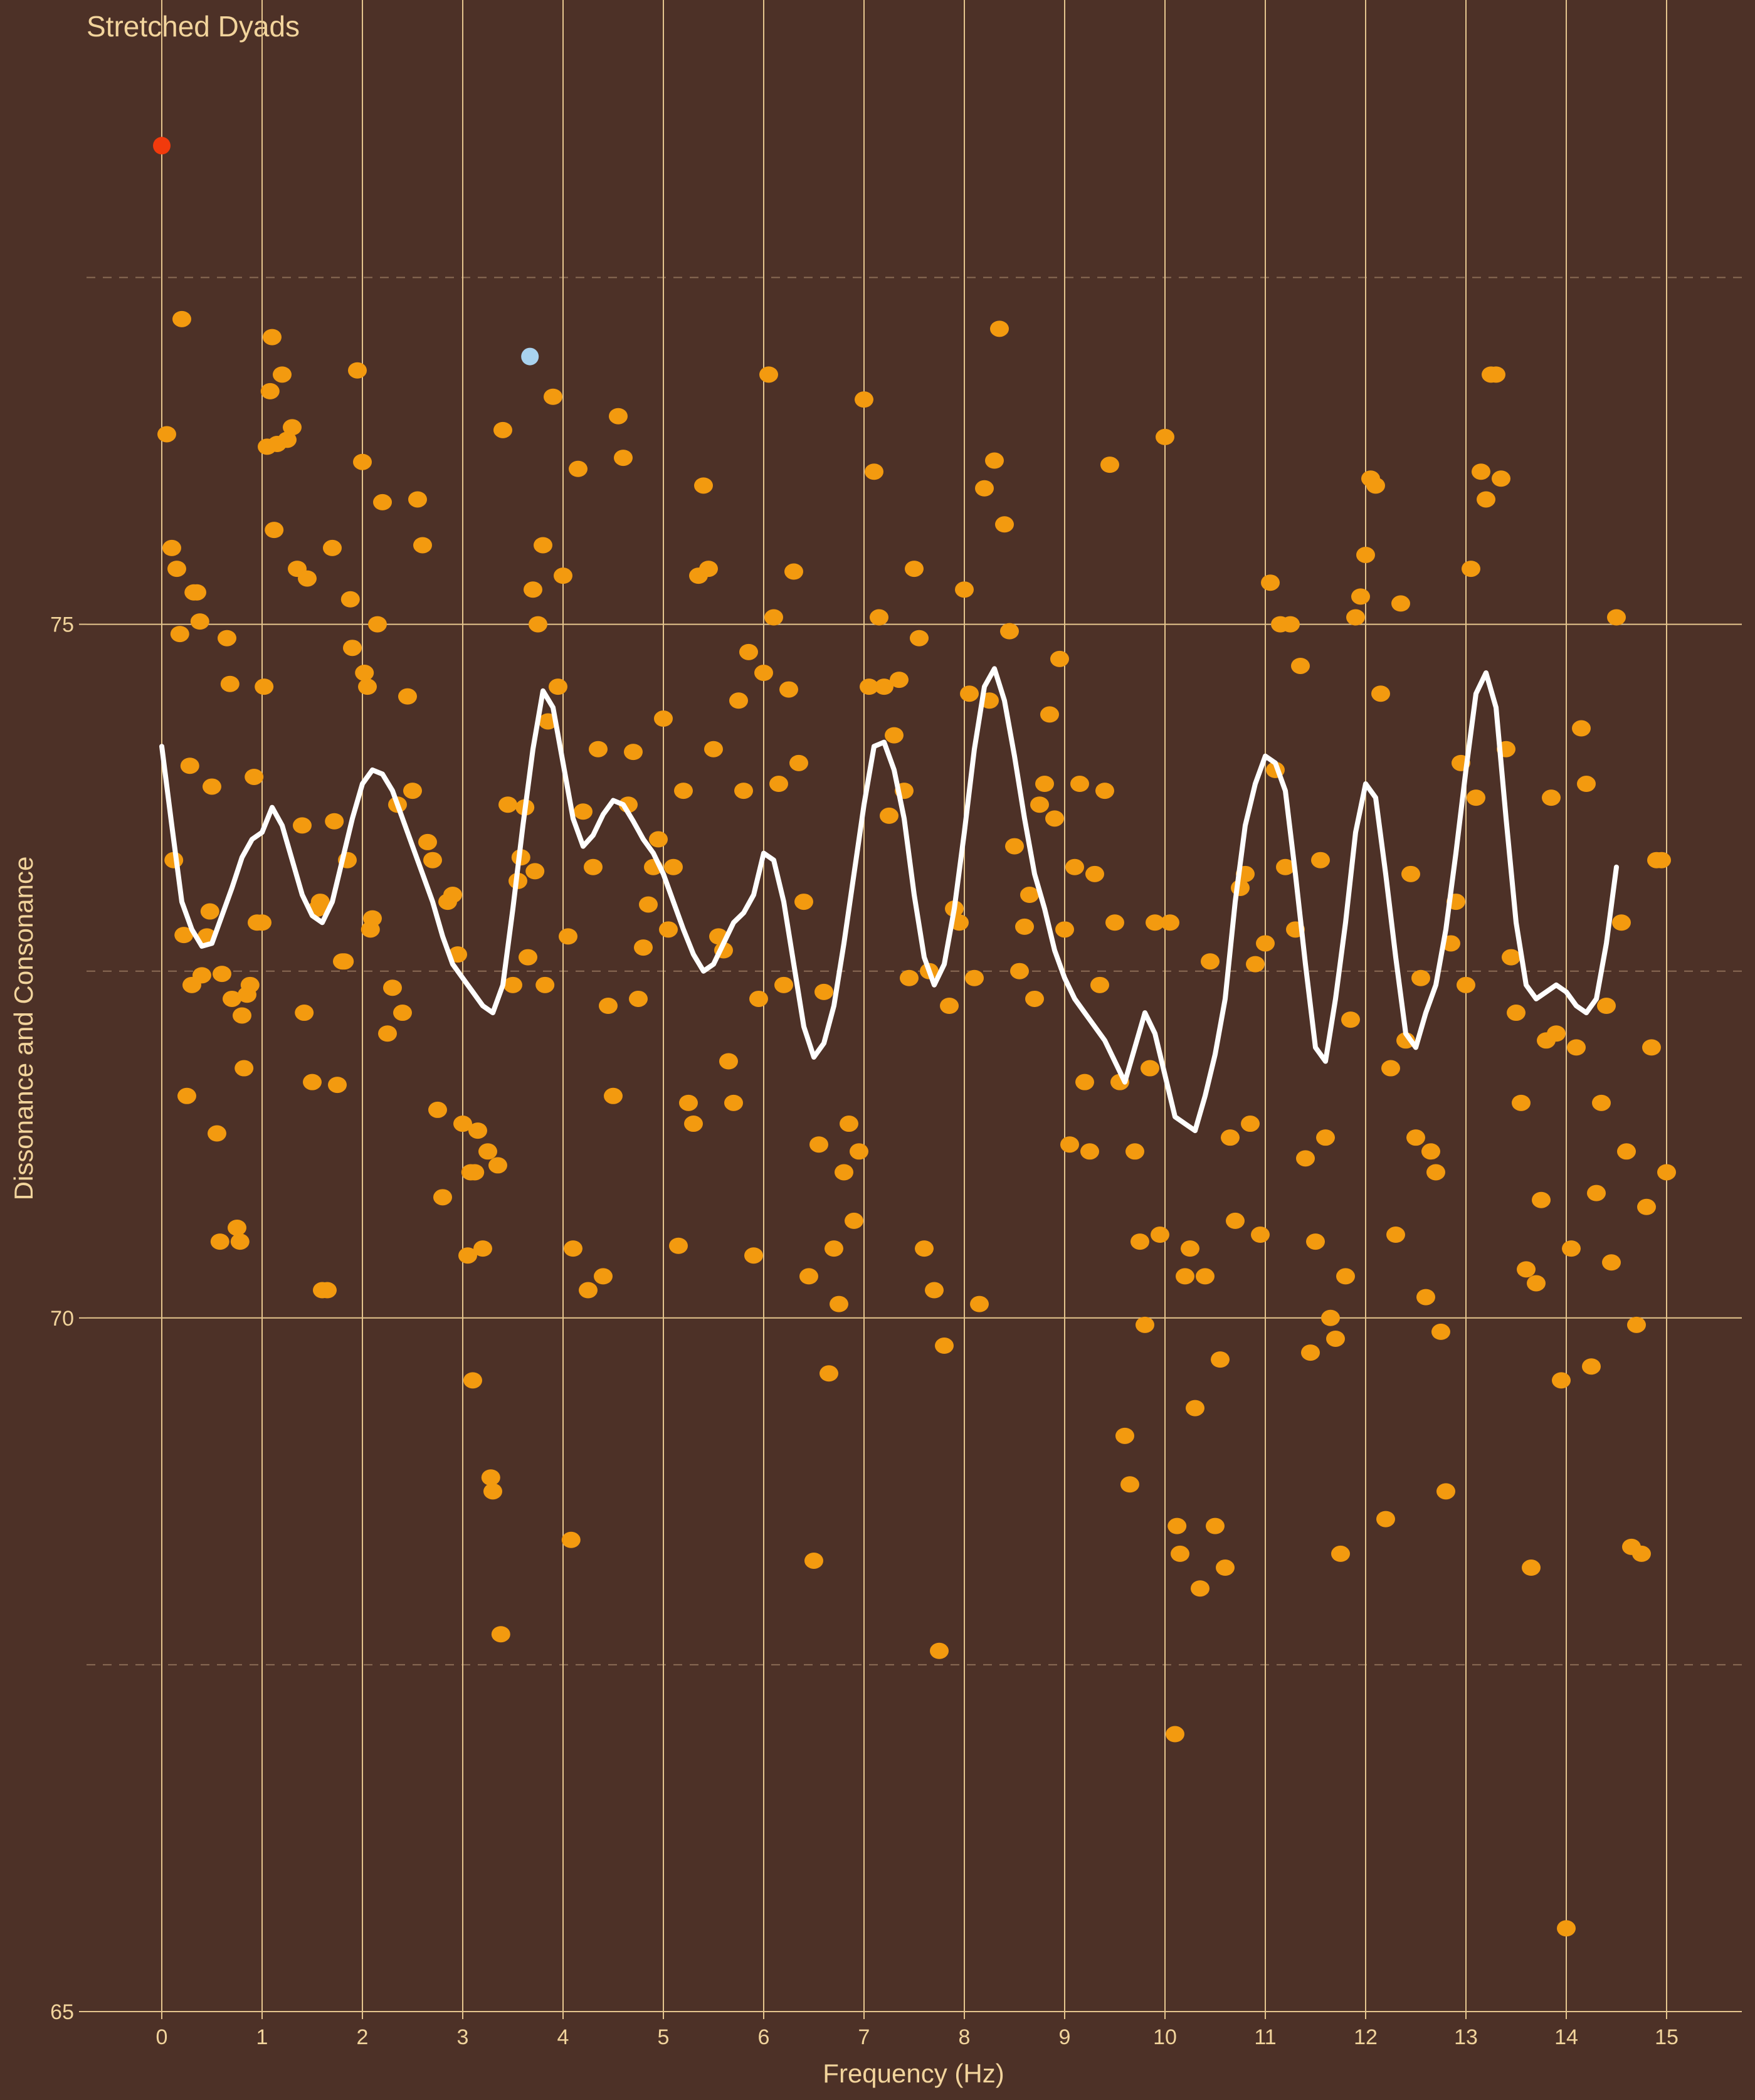 The image size is (1755, 2100). I want to click on highlight-point, so click(530, 356).